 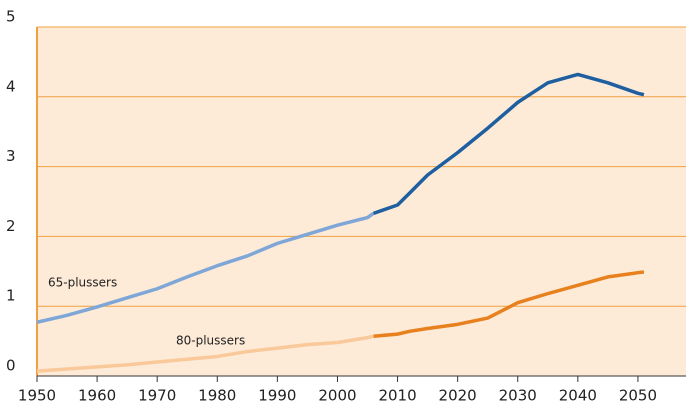 I want to click on x-tick-label: 2040, so click(x=578, y=396).